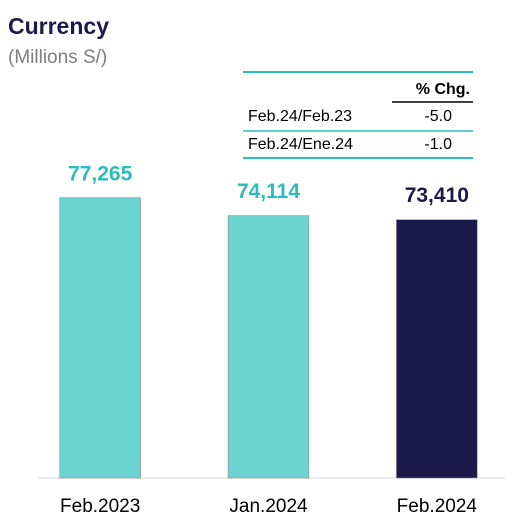  What do you see at coordinates (437, 506) in the screenshot?
I see `x-tick-label: Feb.2024` at bounding box center [437, 506].